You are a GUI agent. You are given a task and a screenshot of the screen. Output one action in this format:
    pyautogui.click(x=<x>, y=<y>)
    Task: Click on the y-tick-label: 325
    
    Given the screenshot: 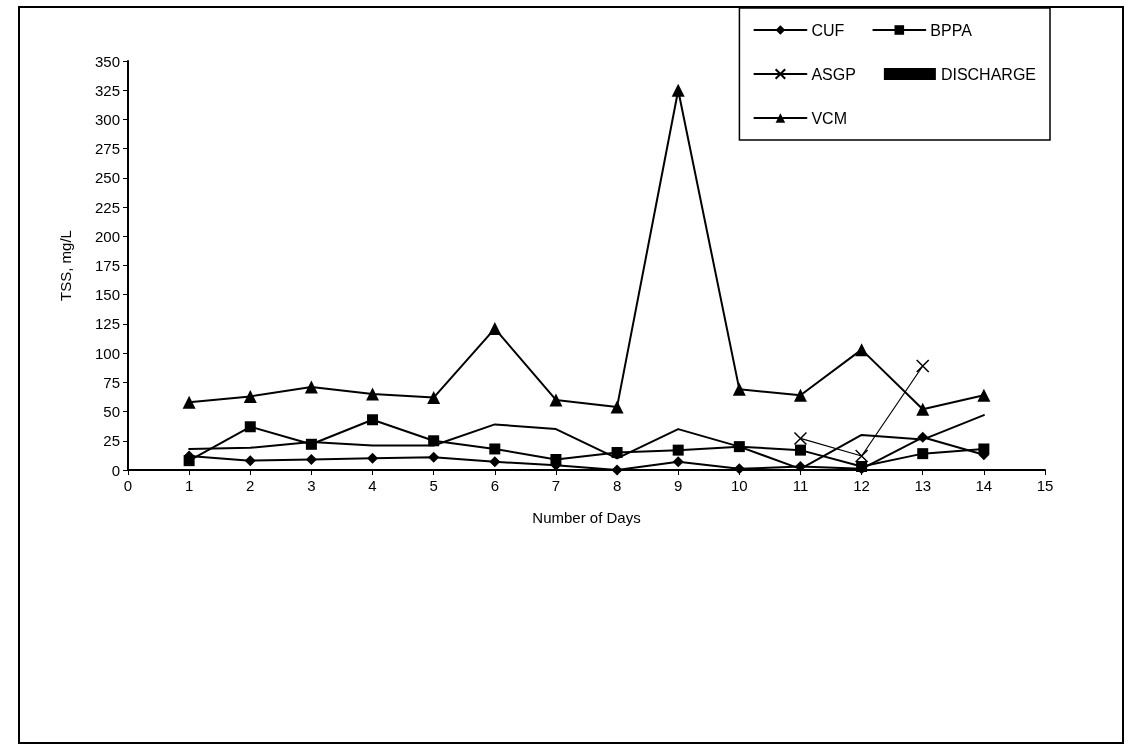 What is the action you would take?
    pyautogui.click(x=107, y=90)
    